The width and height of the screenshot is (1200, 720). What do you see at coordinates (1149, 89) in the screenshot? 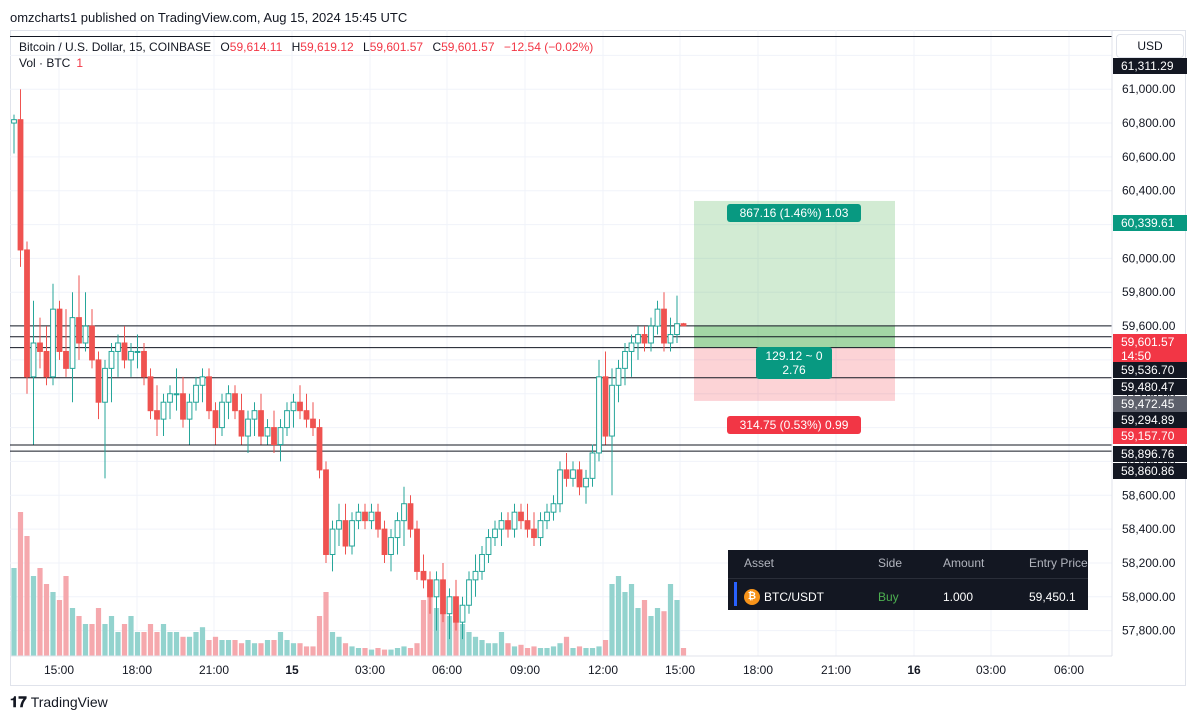
I see `y-tick-label: 61,000.00` at bounding box center [1149, 89].